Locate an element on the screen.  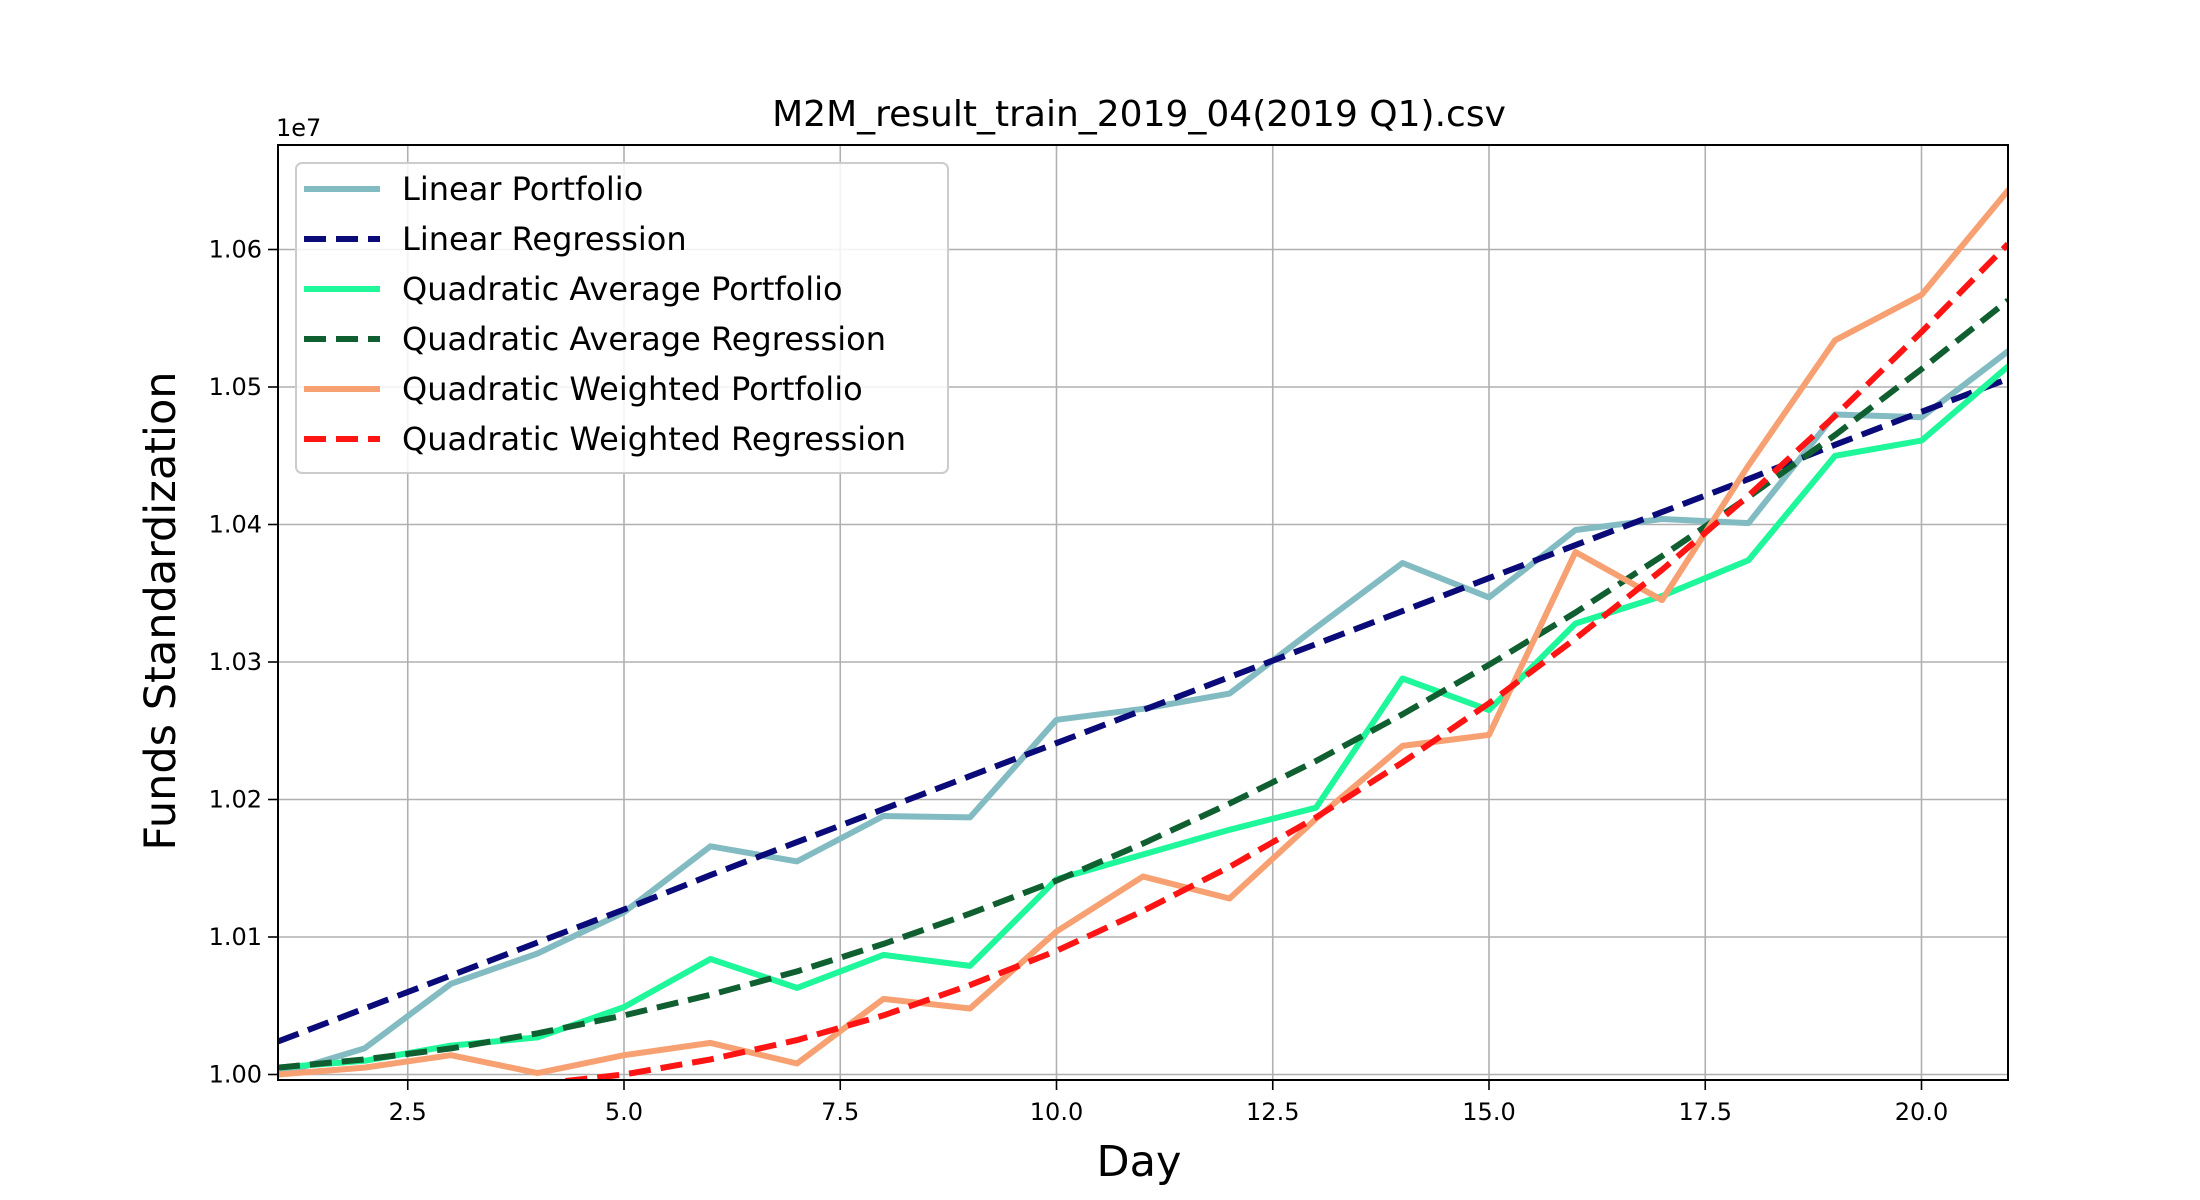
y-tick-label: 1.05 is located at coordinates (235, 387).